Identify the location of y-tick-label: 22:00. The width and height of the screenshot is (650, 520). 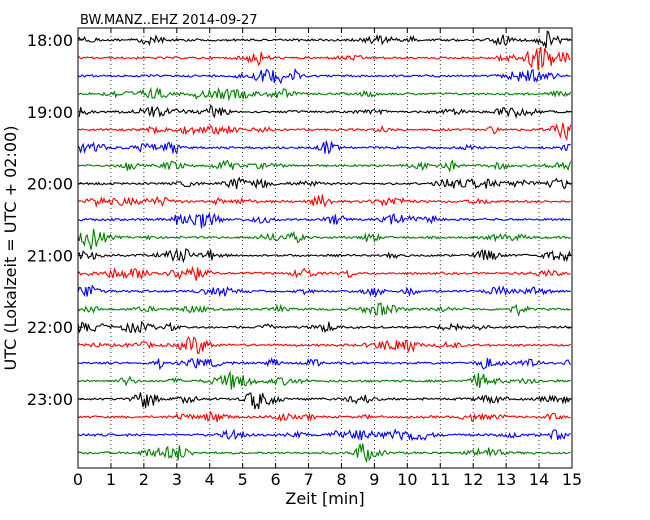
(50, 327).